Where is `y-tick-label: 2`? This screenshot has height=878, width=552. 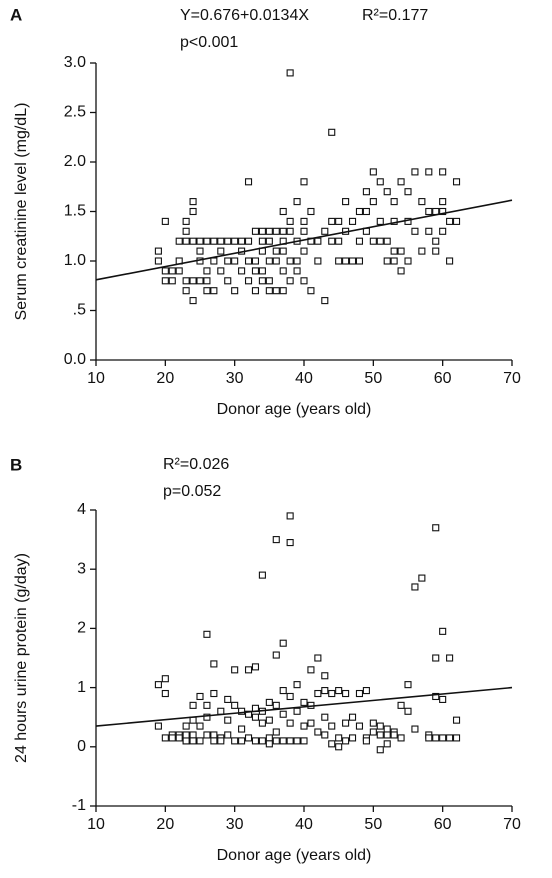 y-tick-label: 2 is located at coordinates (81, 628).